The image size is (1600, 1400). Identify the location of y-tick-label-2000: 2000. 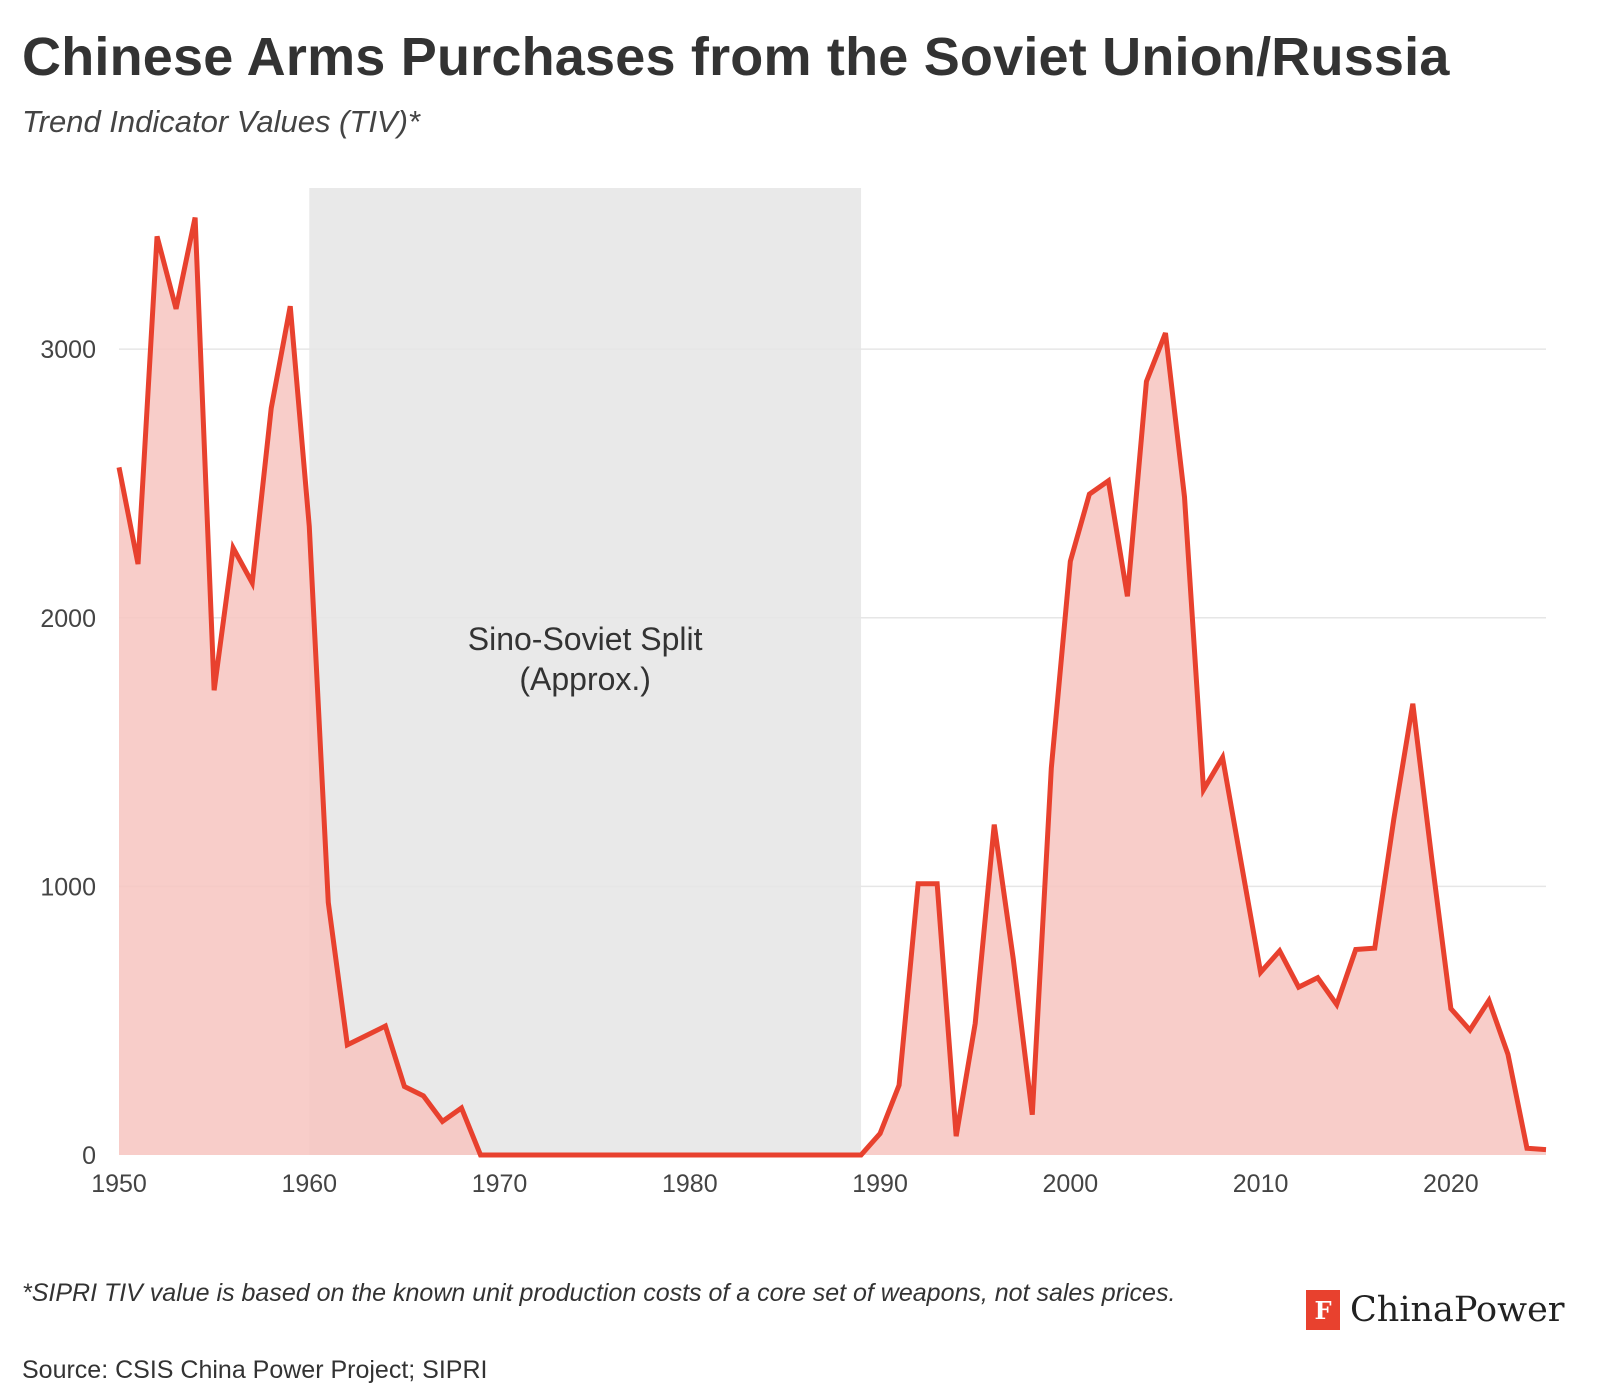
(68, 619).